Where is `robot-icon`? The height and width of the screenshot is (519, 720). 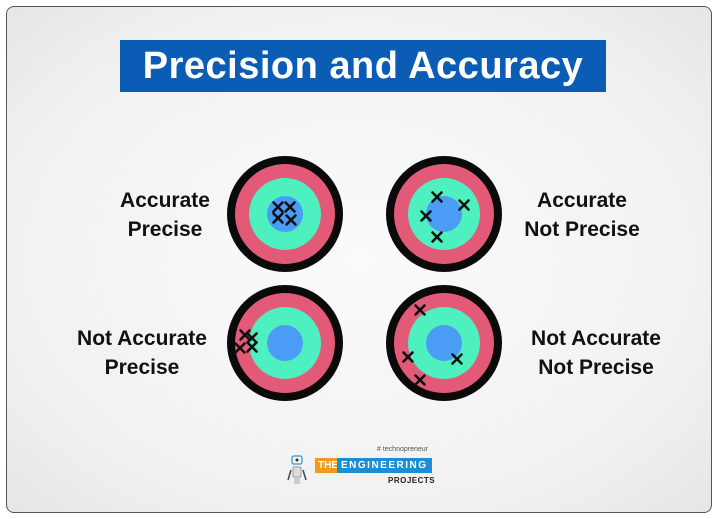 robot-icon is located at coordinates (297, 469).